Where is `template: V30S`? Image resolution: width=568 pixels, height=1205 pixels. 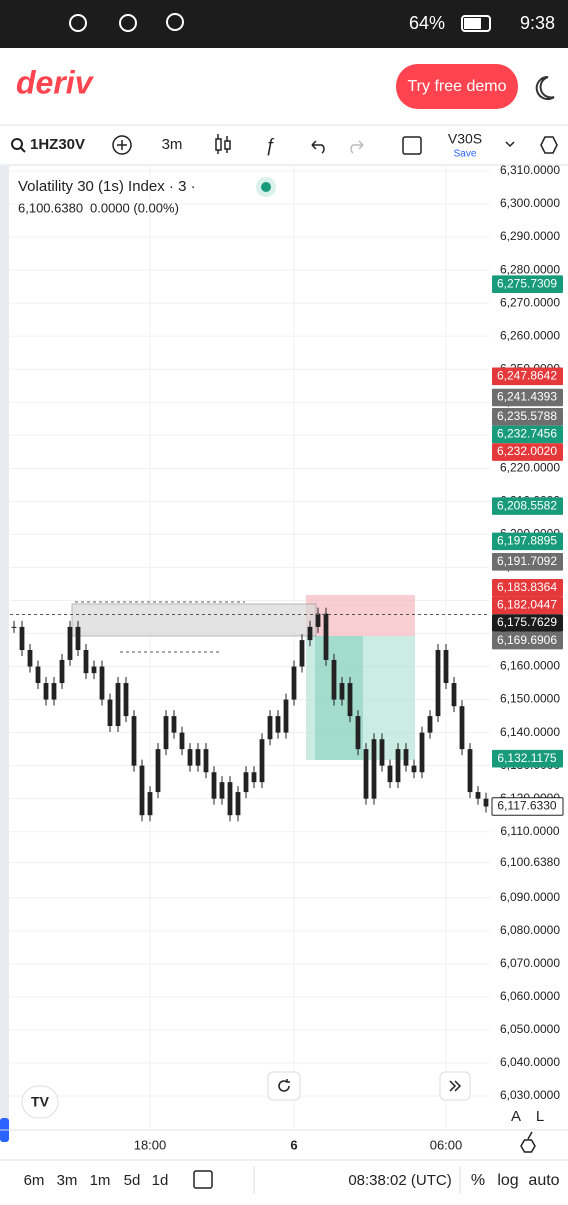
template: V30S is located at coordinates (465, 139).